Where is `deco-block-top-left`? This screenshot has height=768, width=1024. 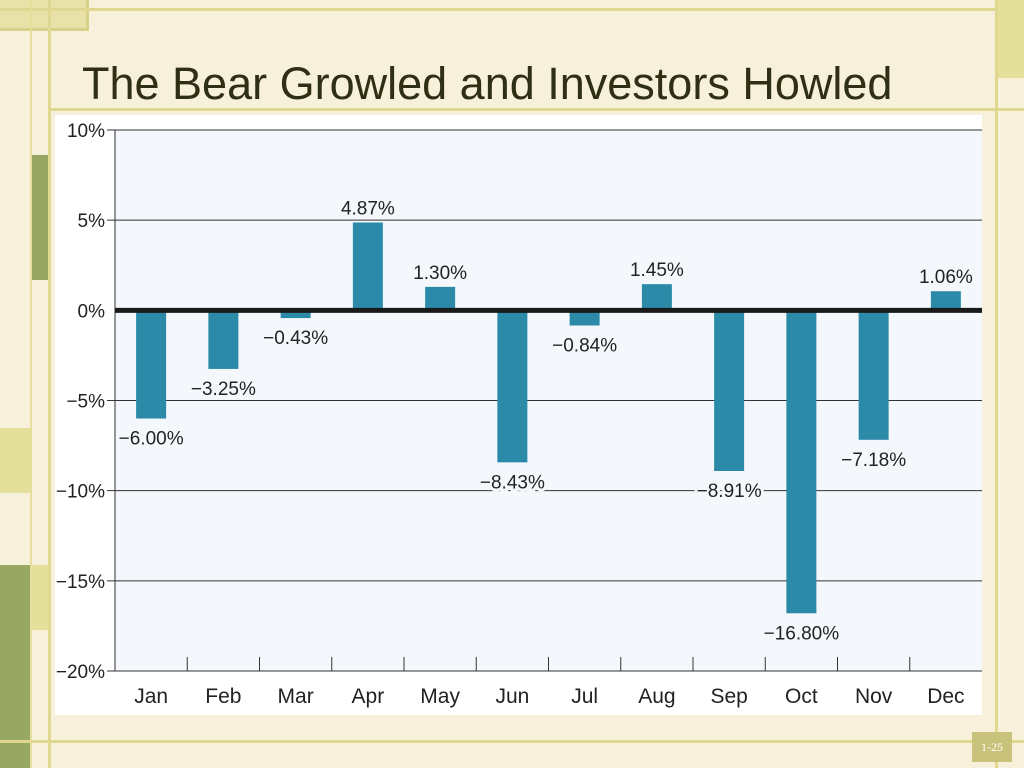
deco-block-top-left is located at coordinates (44, 15).